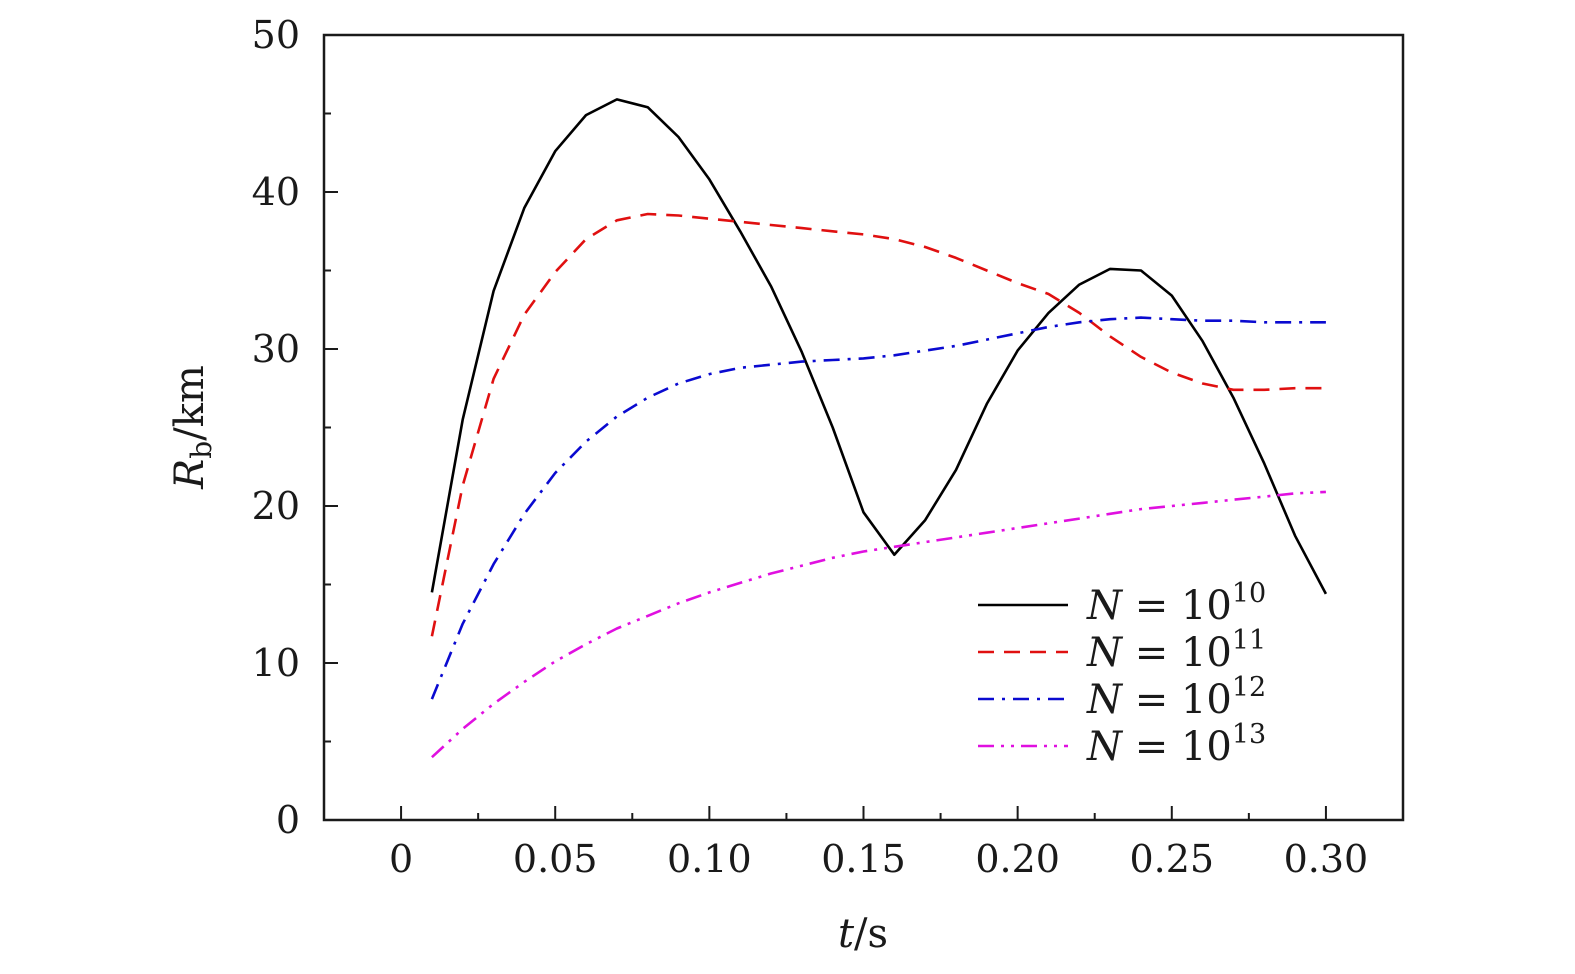  I want to click on x-tick-label: 0.10, so click(709, 859).